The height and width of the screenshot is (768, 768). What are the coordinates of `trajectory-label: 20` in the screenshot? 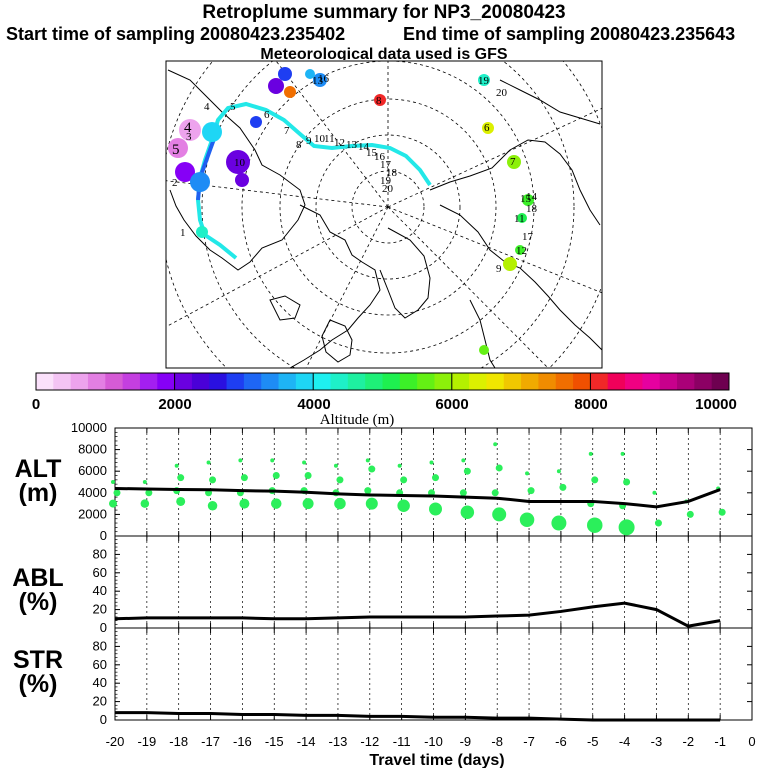 It's located at (388, 189).